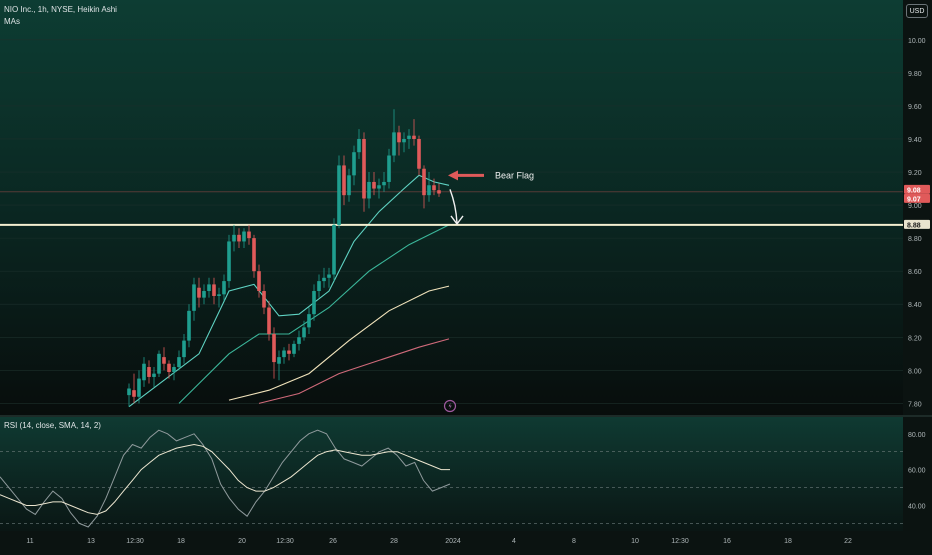 This screenshot has width=932, height=555. Describe the element at coordinates (848, 541) in the screenshot. I see `time-tick-label: 22` at that location.